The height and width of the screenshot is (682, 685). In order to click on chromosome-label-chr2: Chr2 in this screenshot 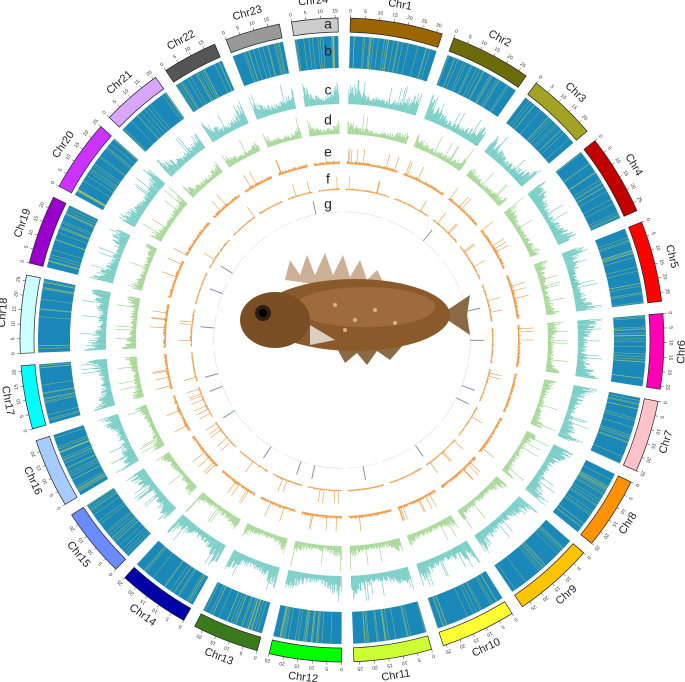, I will do `click(499, 39)`.